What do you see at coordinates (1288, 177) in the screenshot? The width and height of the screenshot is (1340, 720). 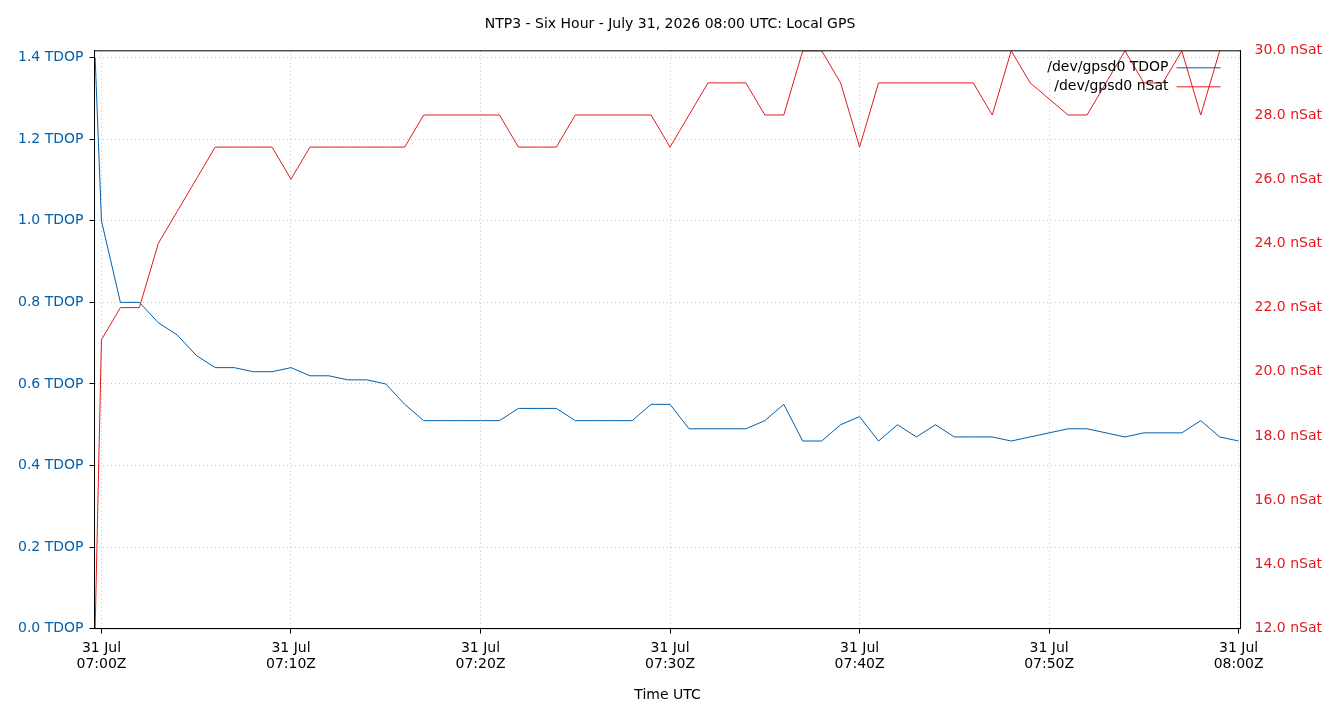 I see `y2-tick-label: 26.0 nSat` at bounding box center [1288, 177].